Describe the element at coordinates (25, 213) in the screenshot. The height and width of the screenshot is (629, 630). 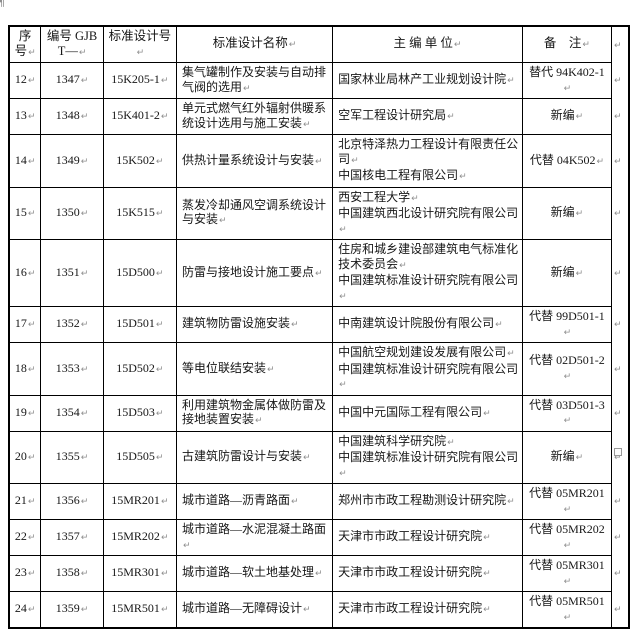
I see `cell-index: 15↵` at that location.